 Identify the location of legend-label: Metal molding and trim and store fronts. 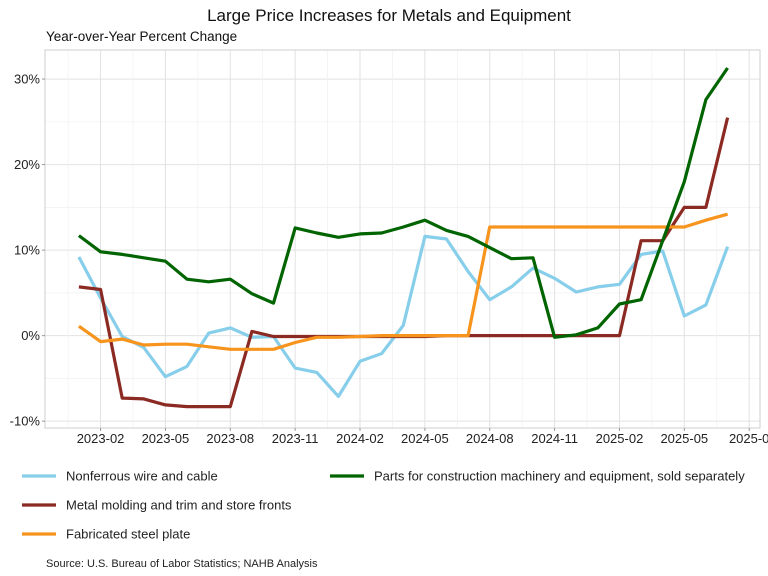
(179, 505).